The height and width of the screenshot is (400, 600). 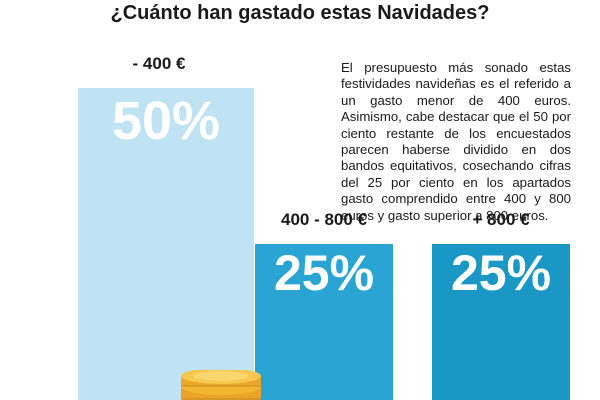 I want to click on category-label: 400 - 800 €, so click(x=323, y=219).